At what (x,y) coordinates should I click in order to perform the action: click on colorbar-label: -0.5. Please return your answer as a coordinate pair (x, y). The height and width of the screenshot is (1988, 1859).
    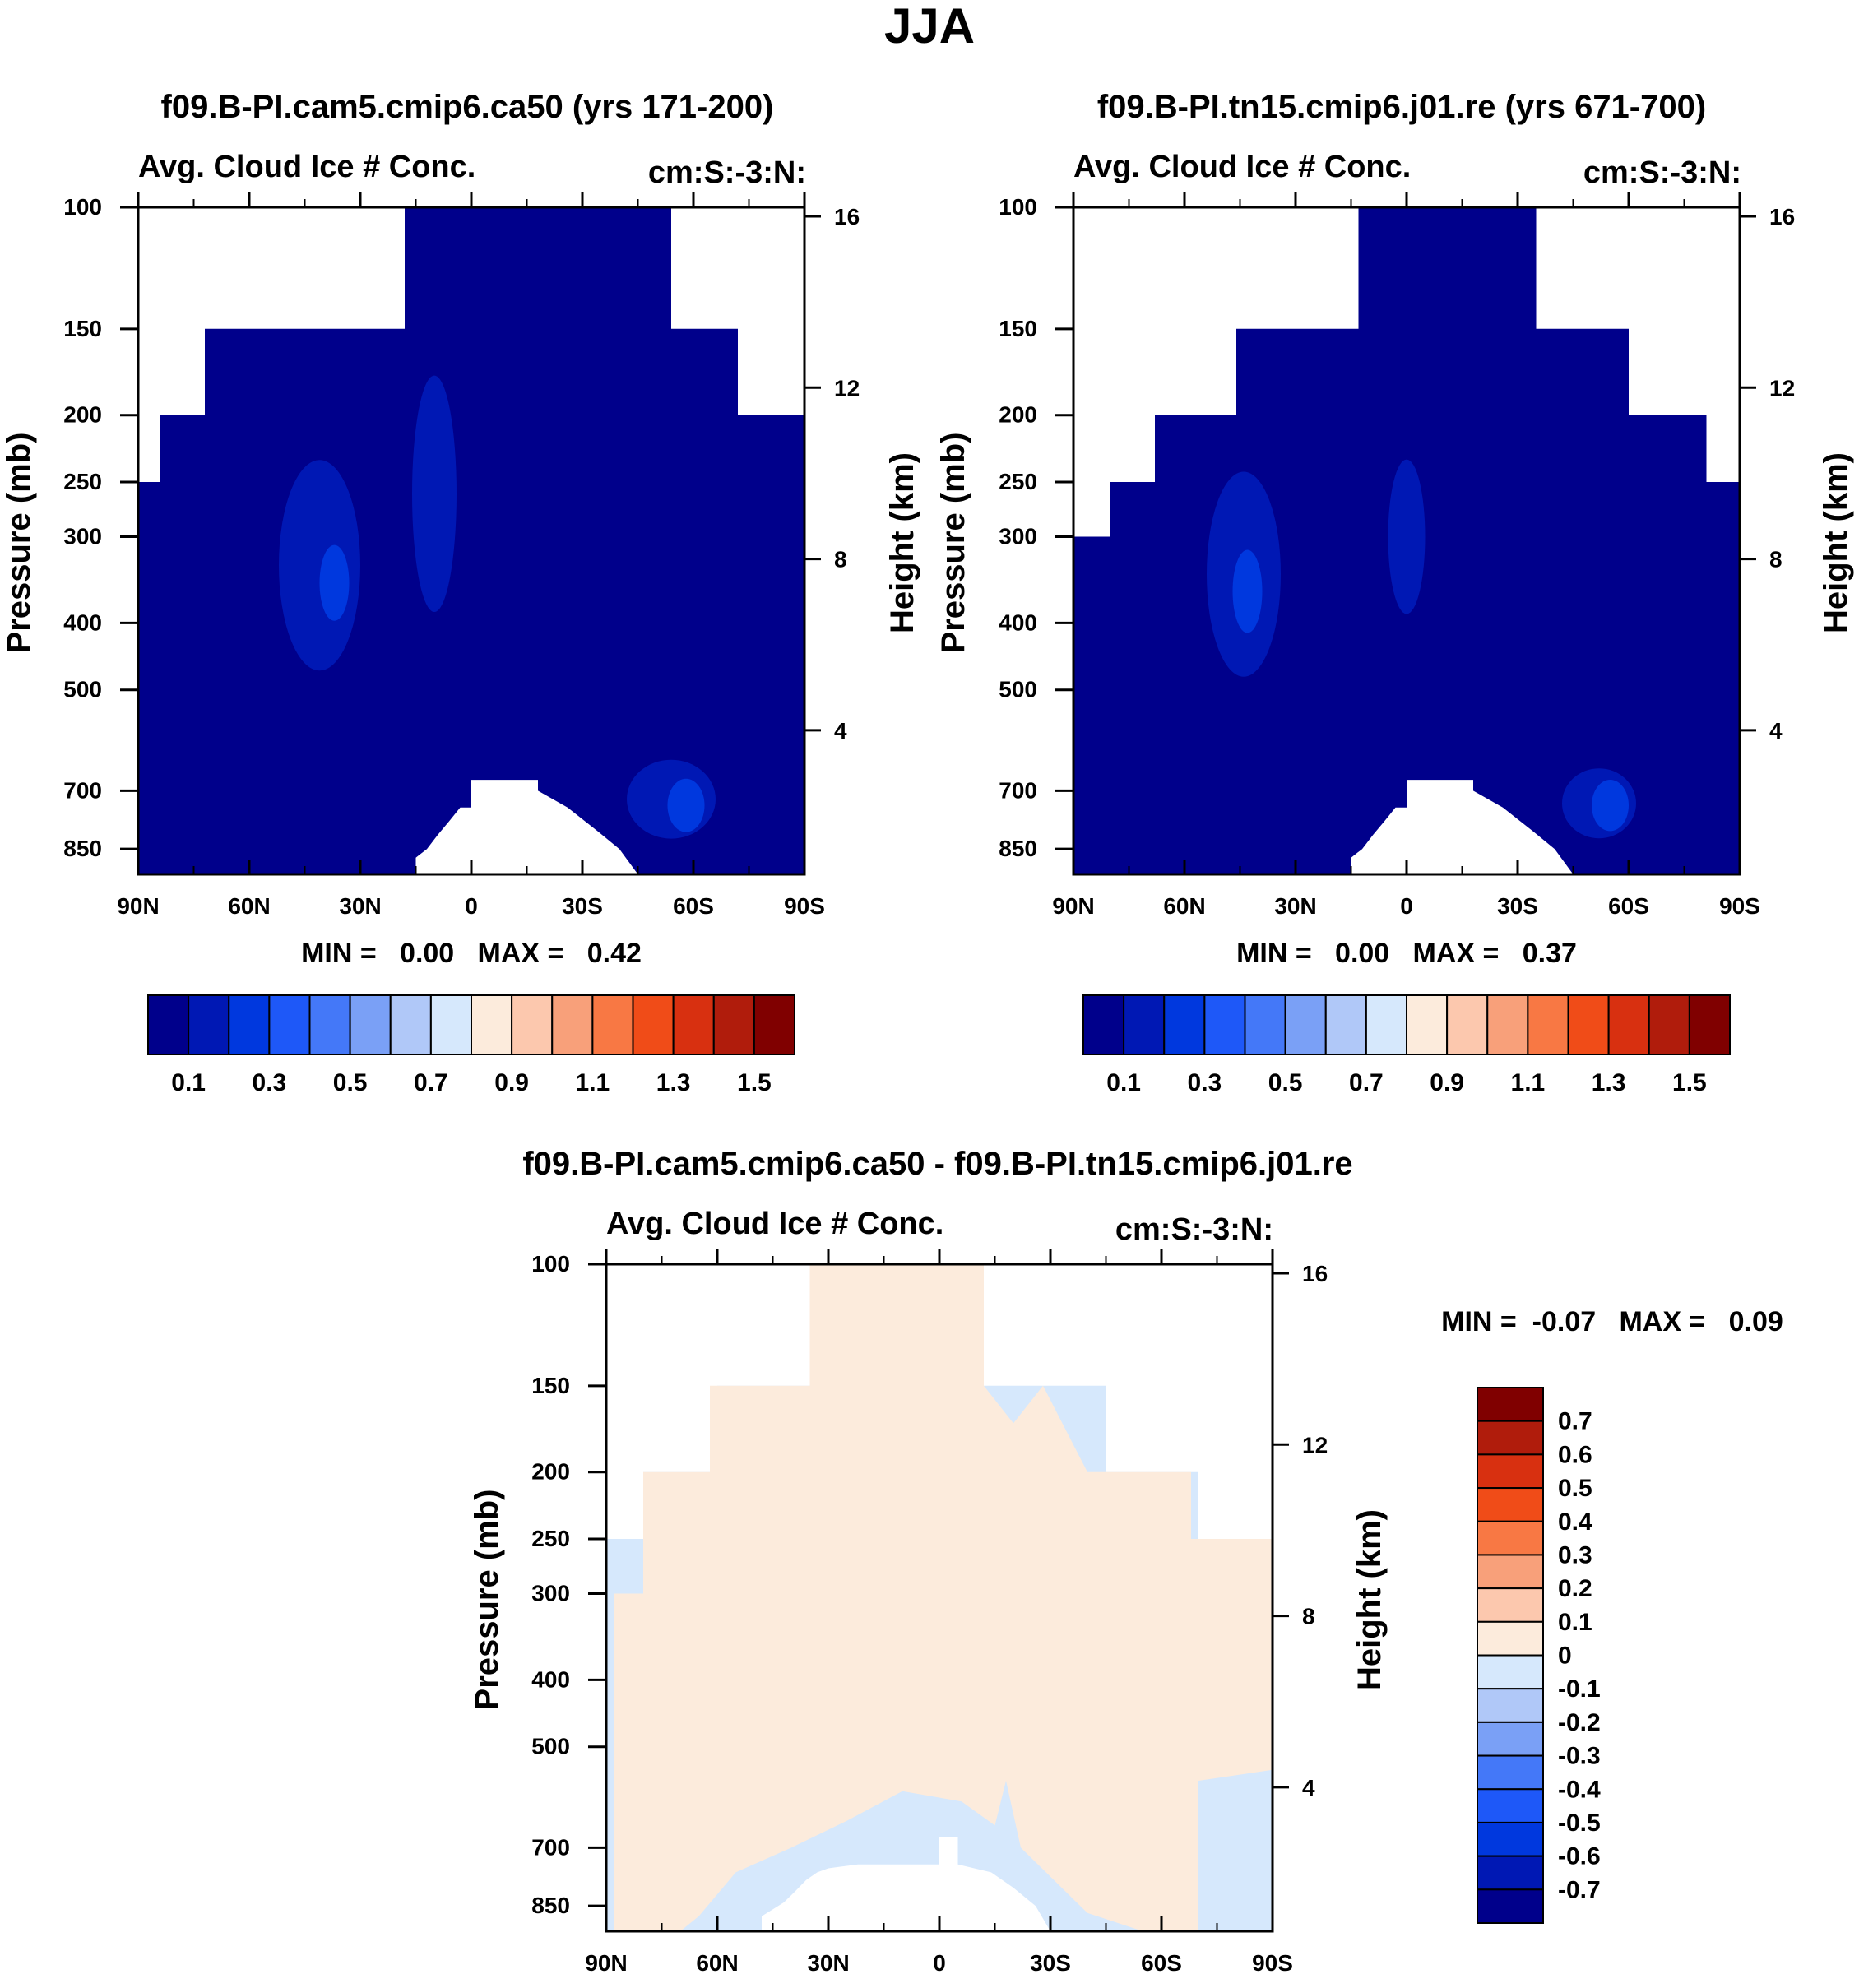
    Looking at the image, I should click on (1579, 1824).